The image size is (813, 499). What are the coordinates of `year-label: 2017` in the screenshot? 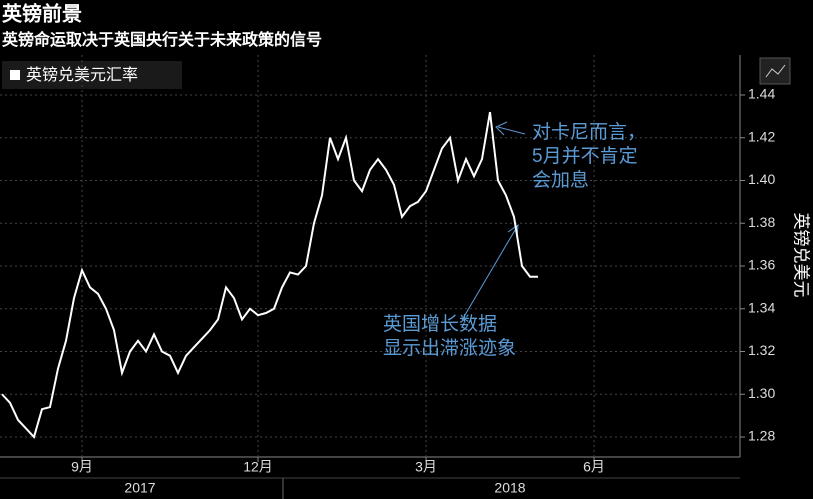 It's located at (139, 488).